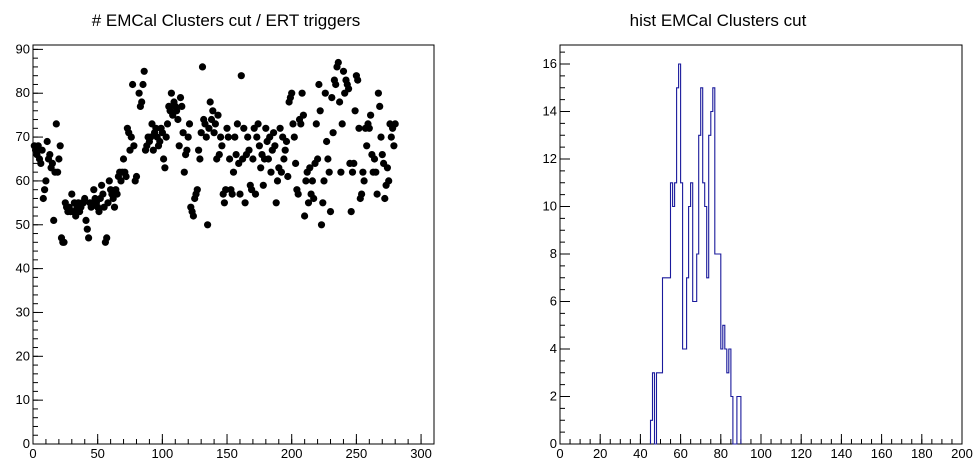 Image resolution: width=974 pixels, height=462 pixels. What do you see at coordinates (23, 136) in the screenshot?
I see `y-tick-label: 70` at bounding box center [23, 136].